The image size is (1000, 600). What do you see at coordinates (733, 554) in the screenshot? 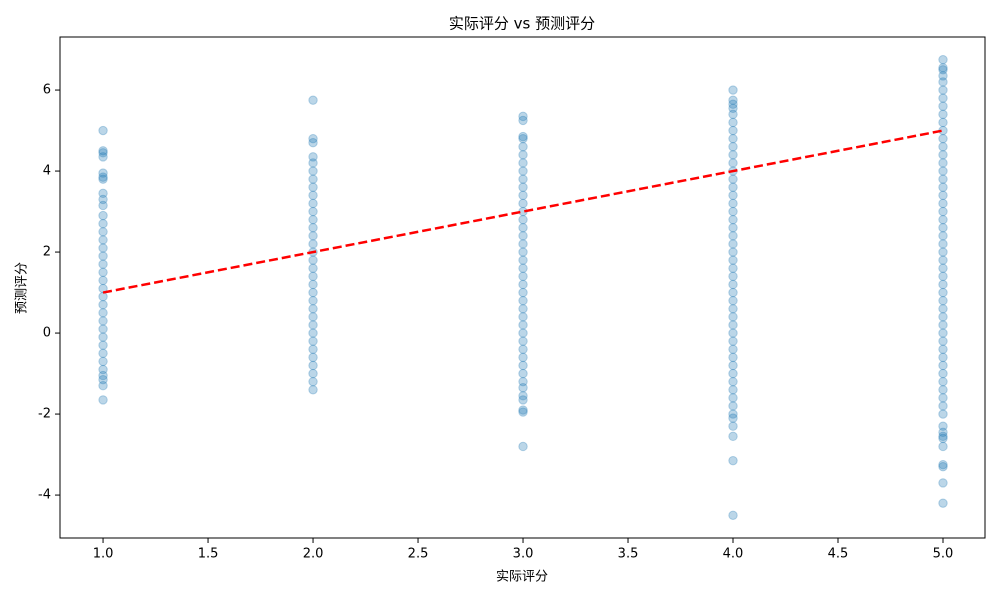
I see `x-tick-label: 4.0` at bounding box center [733, 554].